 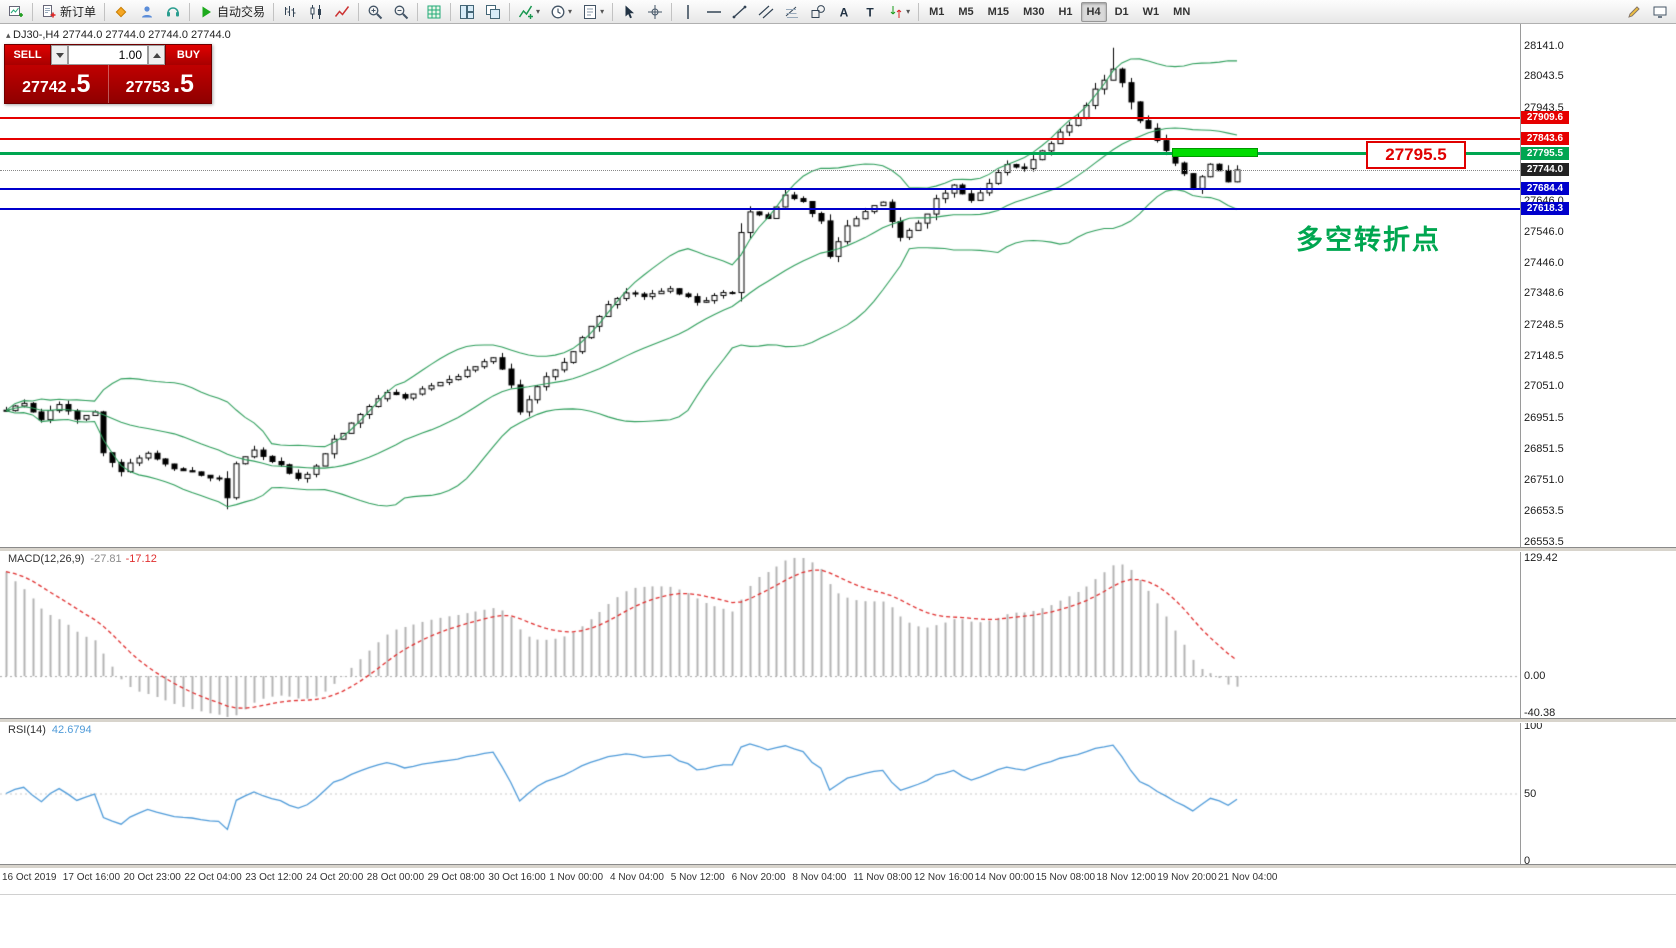 I want to click on new-chart-icon, so click(x=16, y=12).